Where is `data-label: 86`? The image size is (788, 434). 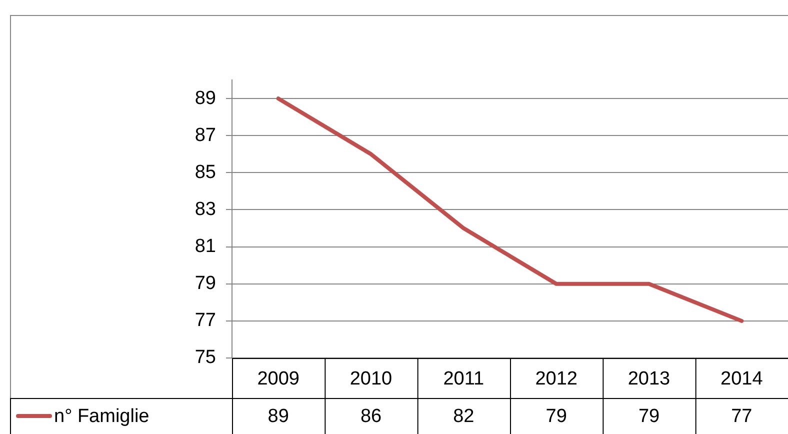
data-label: 86 is located at coordinates (371, 417).